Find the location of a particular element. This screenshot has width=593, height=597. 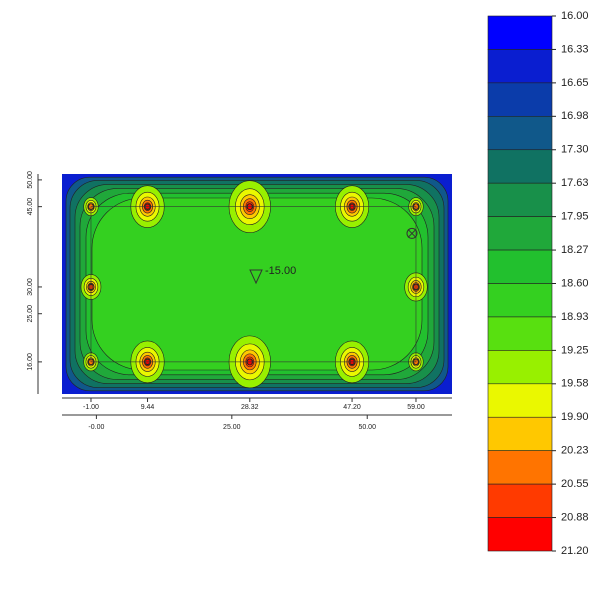

colorbar-label: 19.58 is located at coordinates (575, 384).